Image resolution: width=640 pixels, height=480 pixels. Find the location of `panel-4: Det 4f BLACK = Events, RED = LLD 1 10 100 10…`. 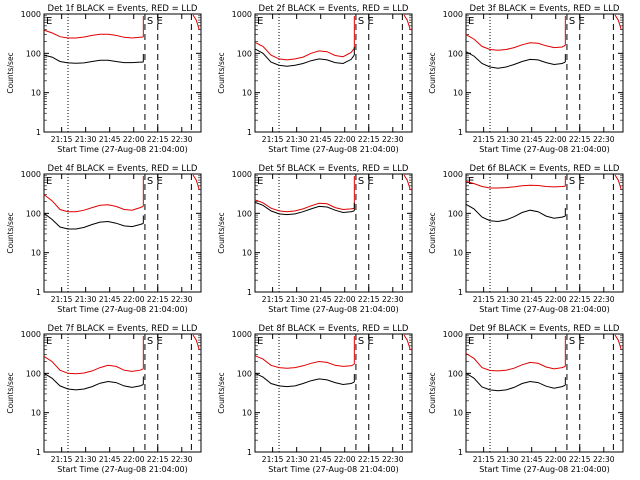

panel-4: Det 4f BLACK = Events, RED = LLD 1 10 100 10… is located at coordinates (104, 239).